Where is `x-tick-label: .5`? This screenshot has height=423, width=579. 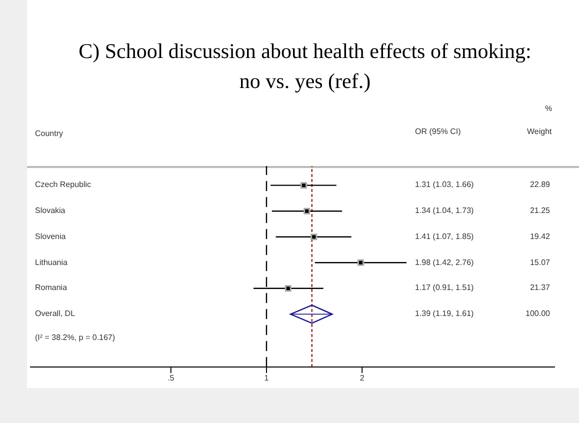
x-tick-label: .5 is located at coordinates (171, 378).